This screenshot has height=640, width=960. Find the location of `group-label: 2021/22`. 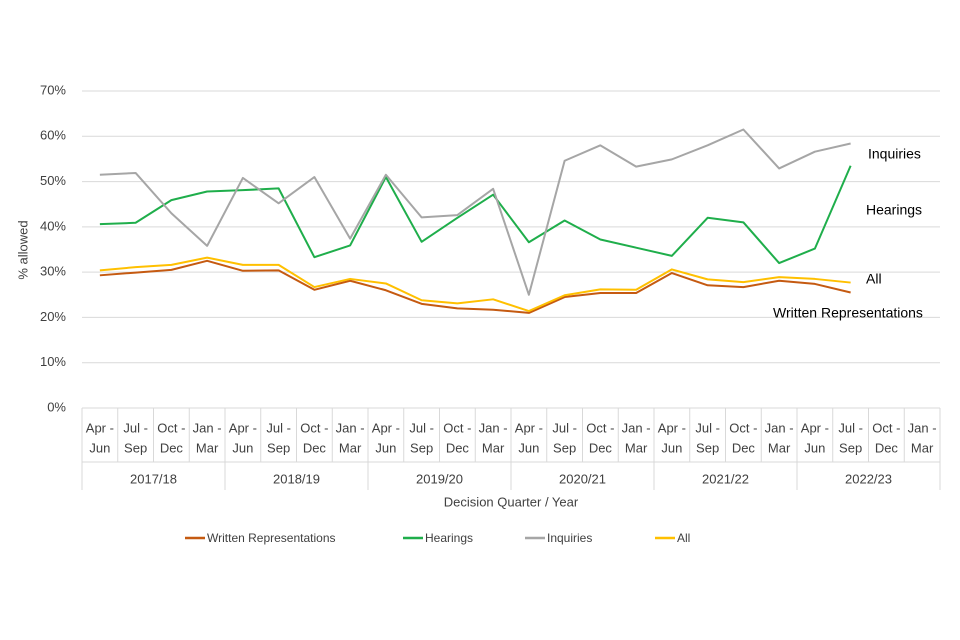

group-label: 2021/22 is located at coordinates (725, 478).